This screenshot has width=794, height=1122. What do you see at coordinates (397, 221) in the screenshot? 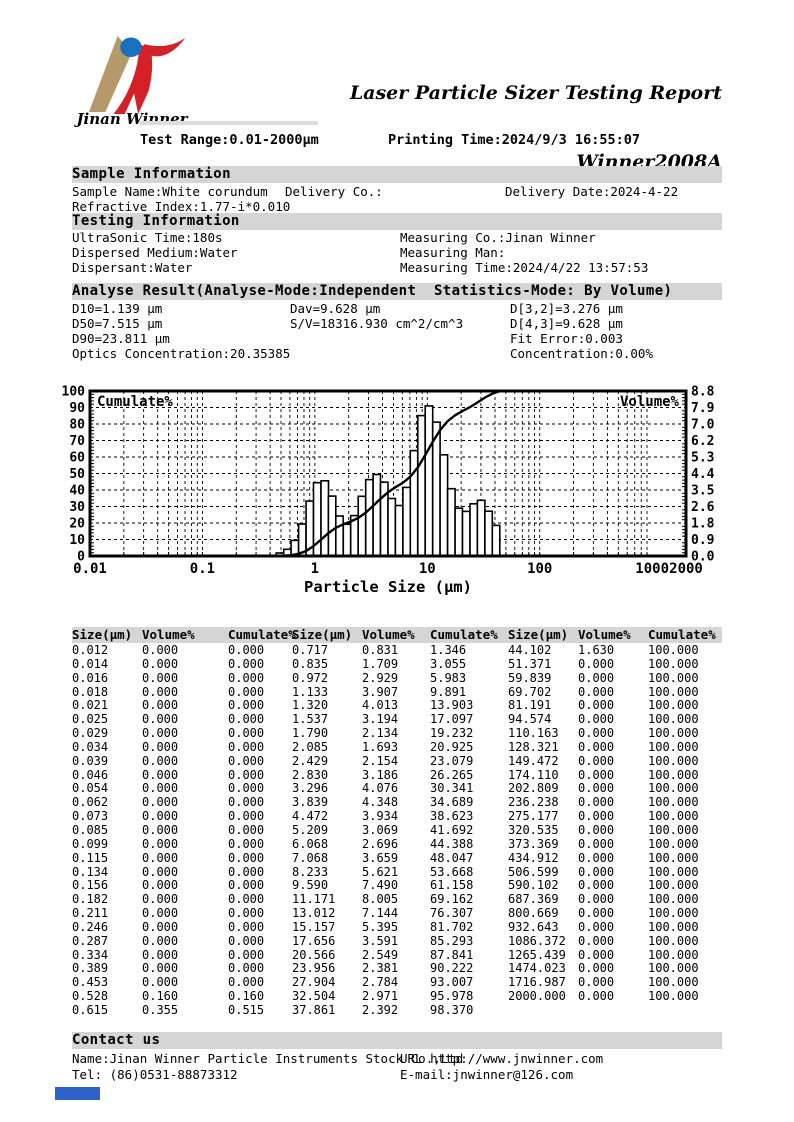
I see `section-testing-information: Testing Information` at bounding box center [397, 221].